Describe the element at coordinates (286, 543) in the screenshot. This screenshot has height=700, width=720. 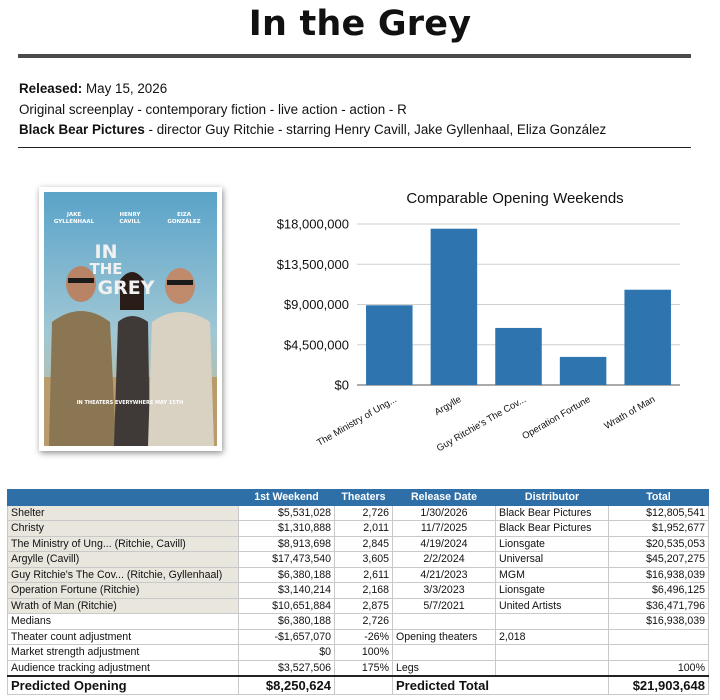
I see `cell-weekend: $8,913,698` at that location.